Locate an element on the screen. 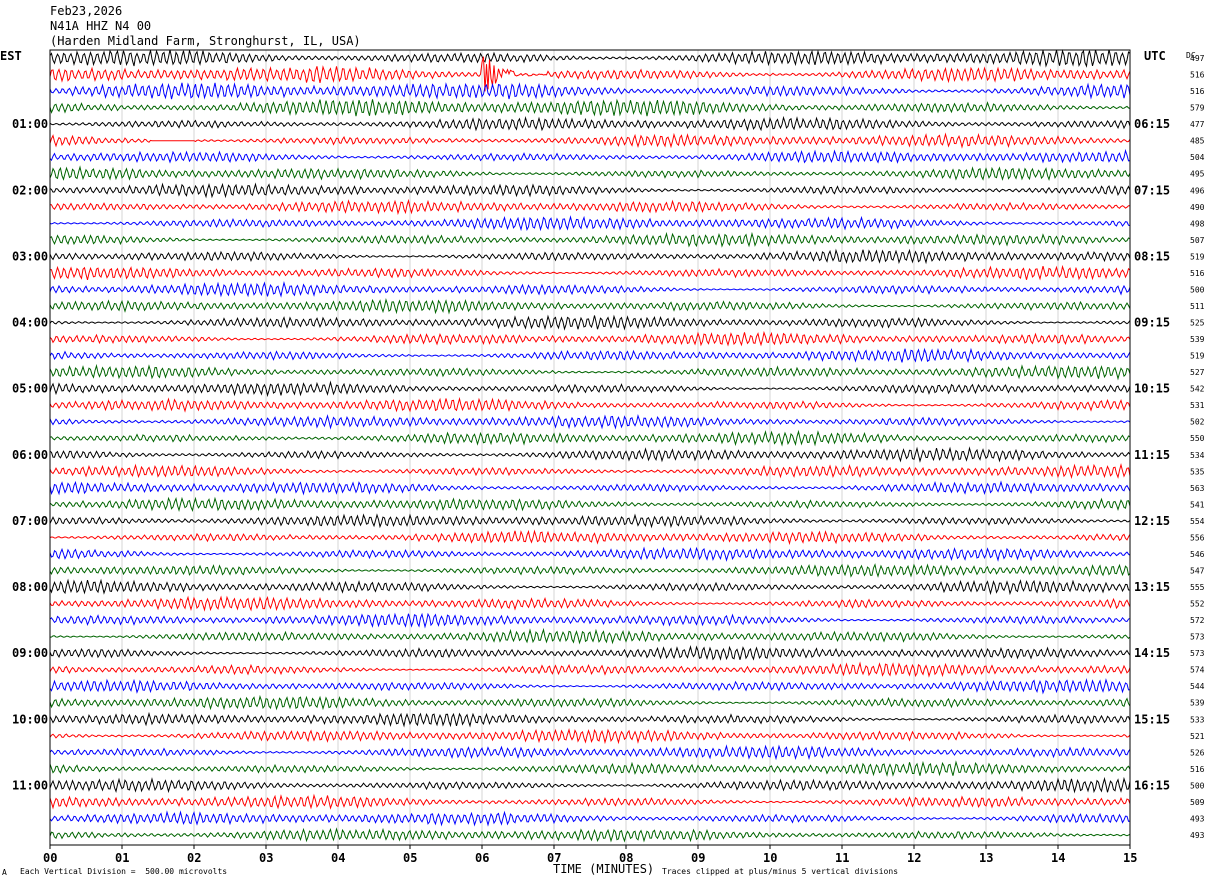  dc-offset-label: 498 is located at coordinates (1197, 223).